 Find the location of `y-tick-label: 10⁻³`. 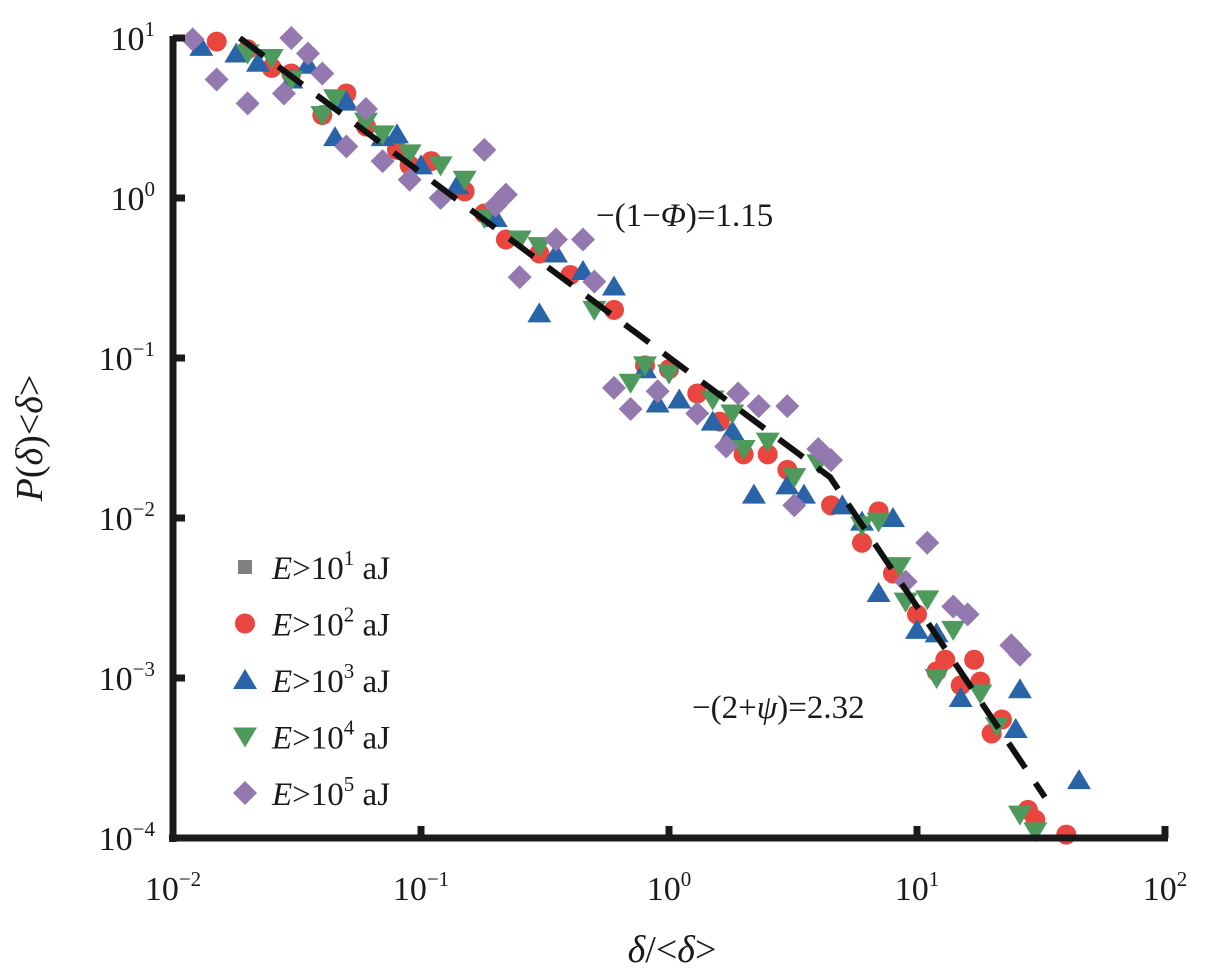

y-tick-label: 10⁻³ is located at coordinates (127, 677).